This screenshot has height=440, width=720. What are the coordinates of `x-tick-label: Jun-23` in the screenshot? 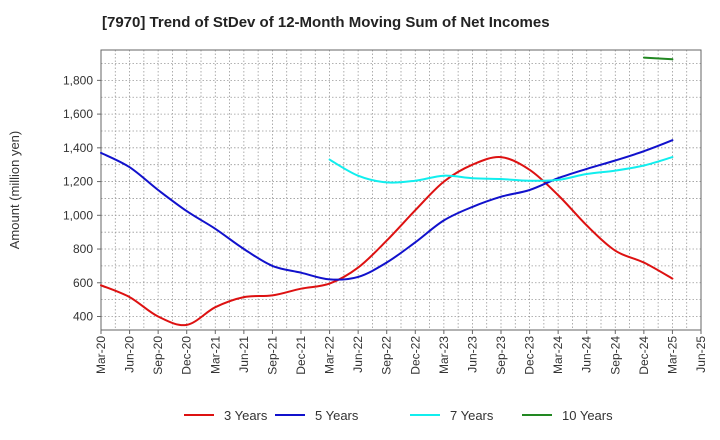 It's located at (472, 354).